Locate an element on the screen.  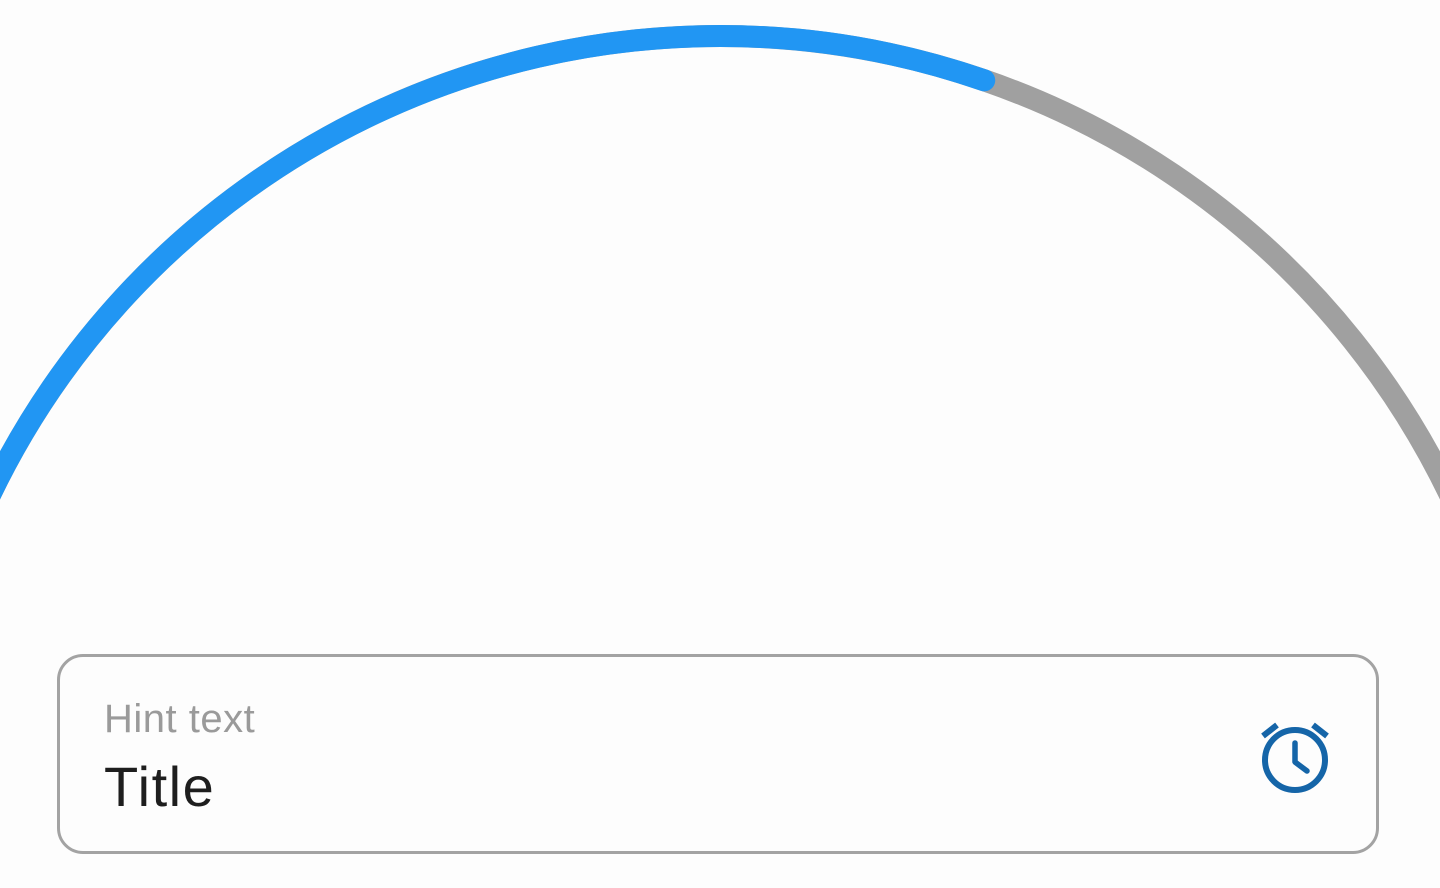
alarm-clock-icon is located at coordinates (1296, 757).